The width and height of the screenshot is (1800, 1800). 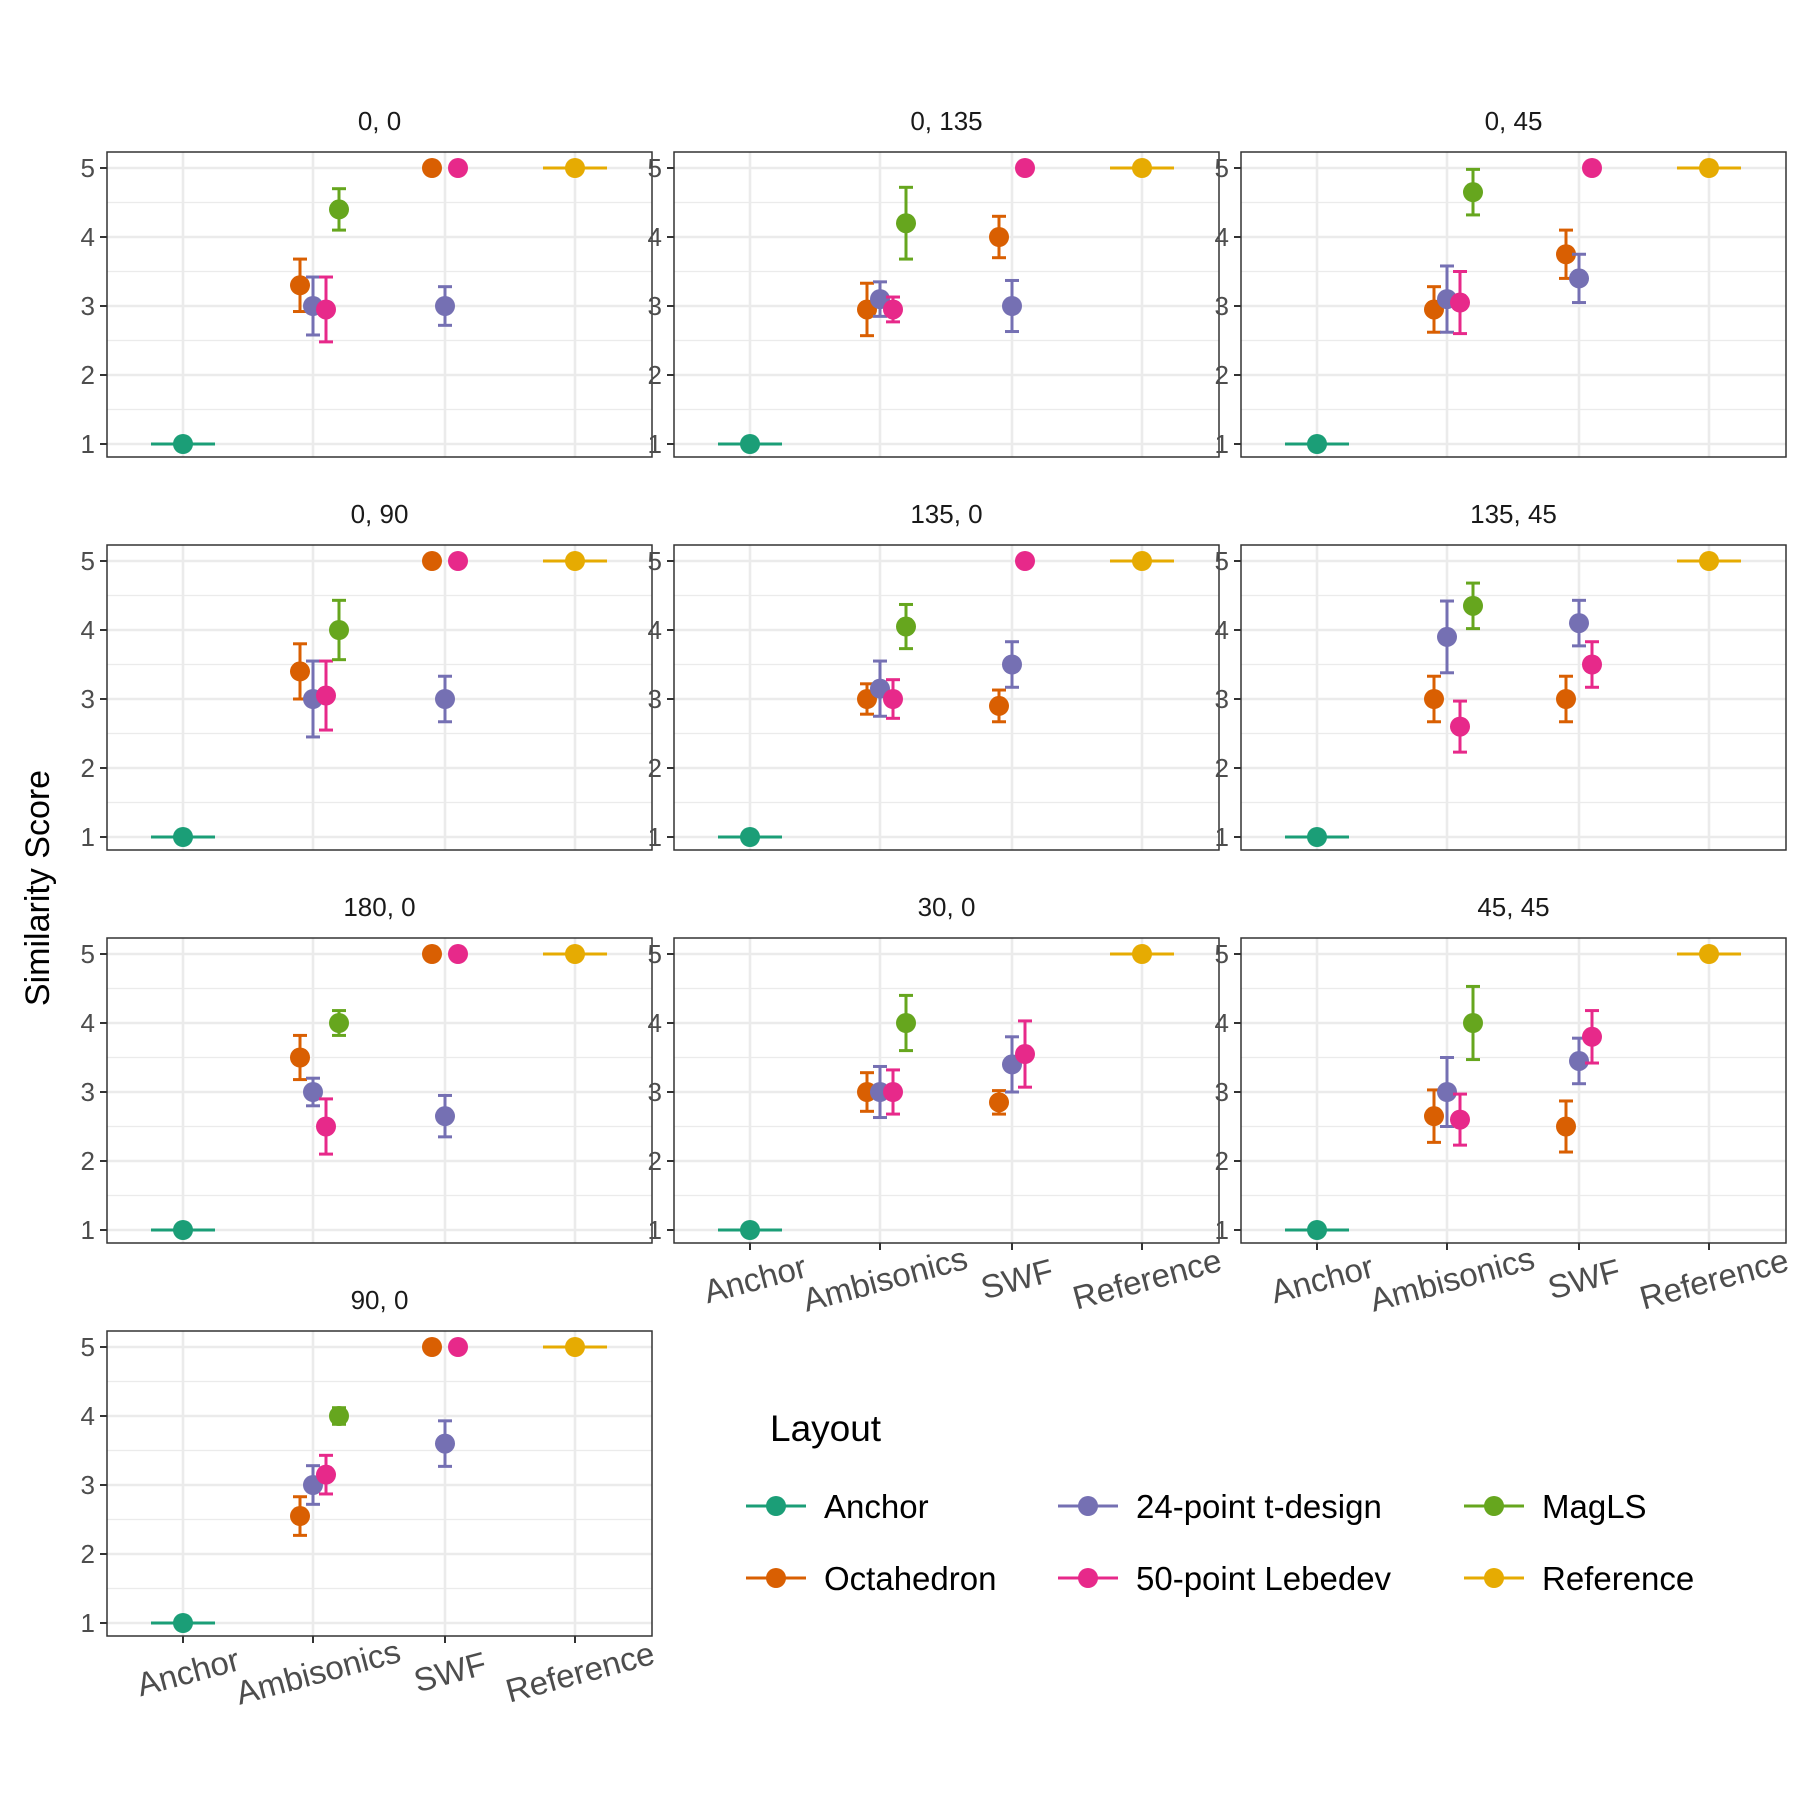 I want to click on facet-panel: 0, 0 1 2 3 4 5, so click(x=367, y=282).